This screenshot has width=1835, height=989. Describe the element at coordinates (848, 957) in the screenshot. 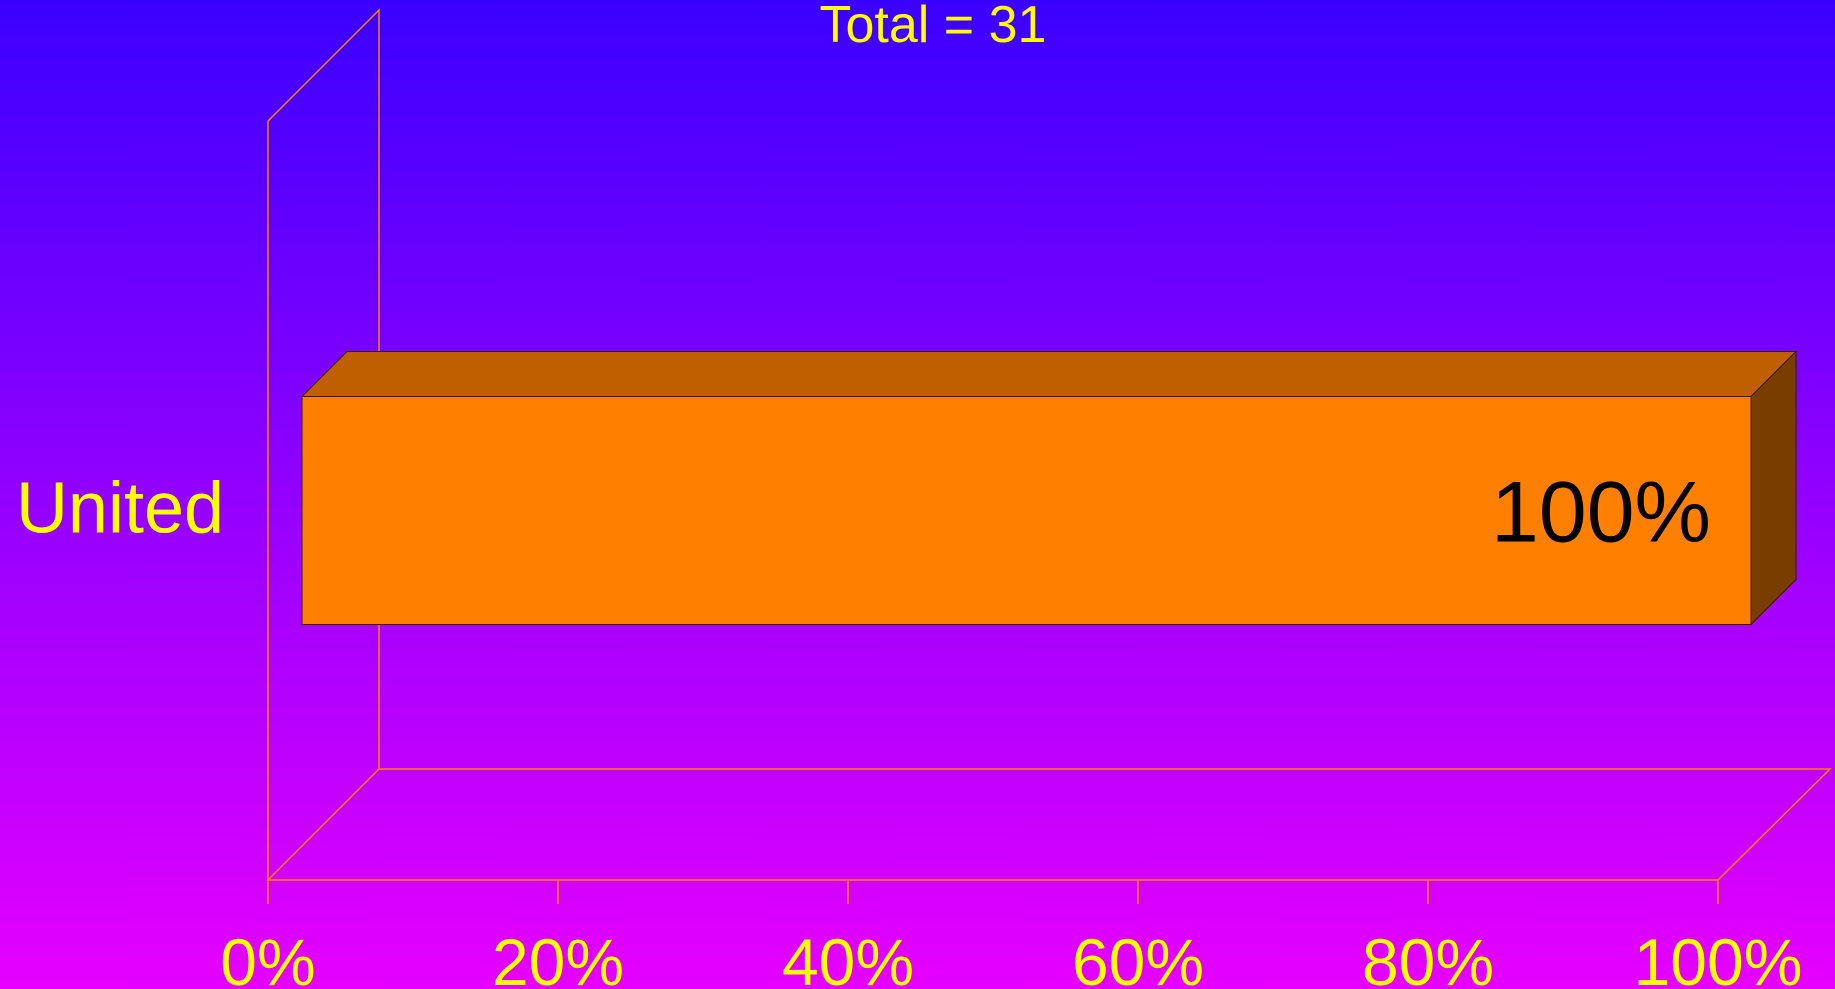

I see `x-tick-label-2: 40%` at that location.